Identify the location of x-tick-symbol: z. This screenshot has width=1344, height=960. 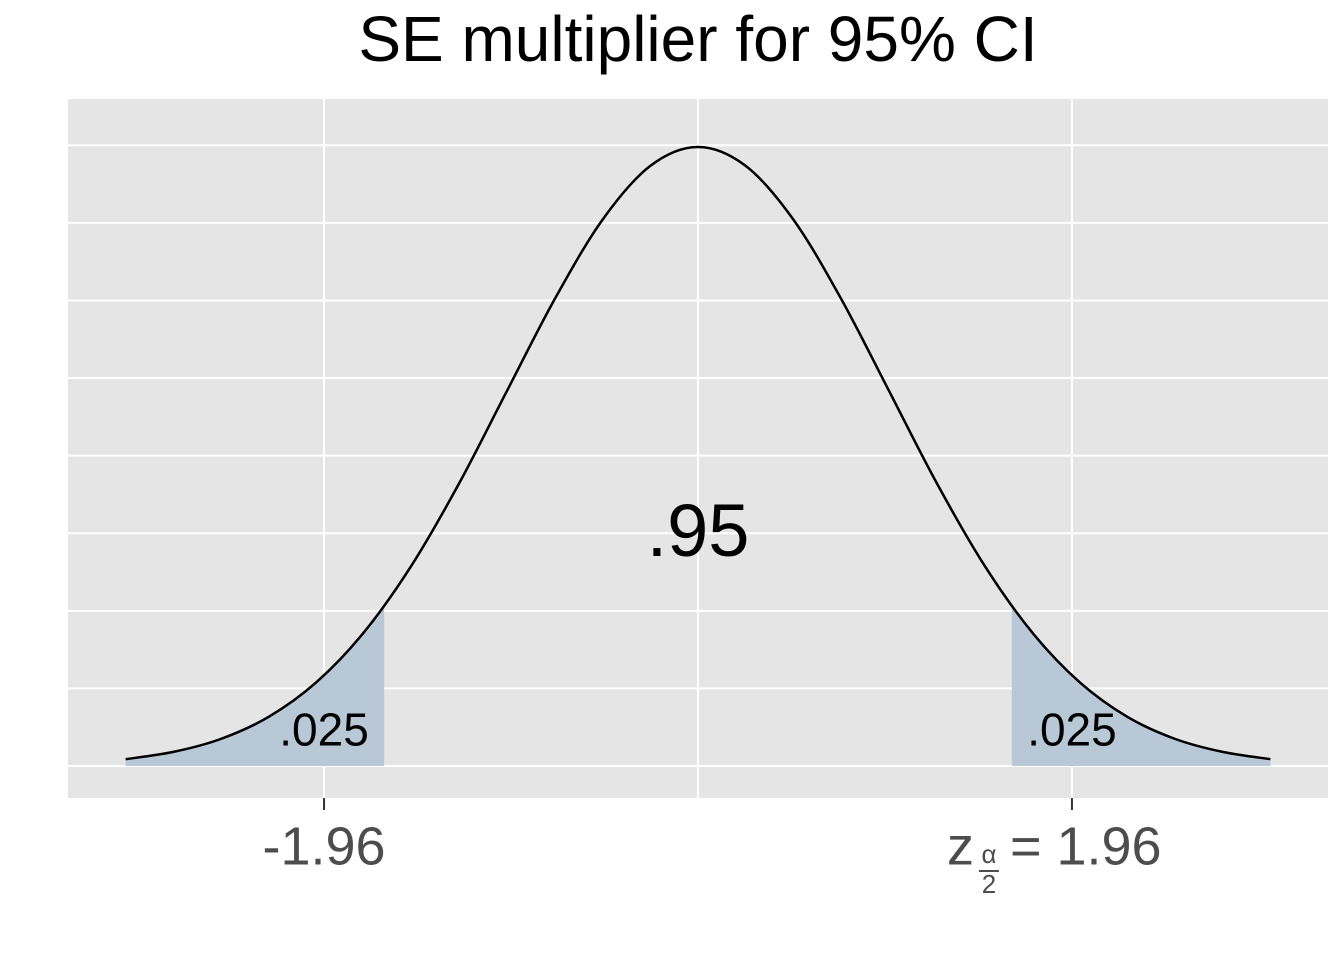
(960, 846).